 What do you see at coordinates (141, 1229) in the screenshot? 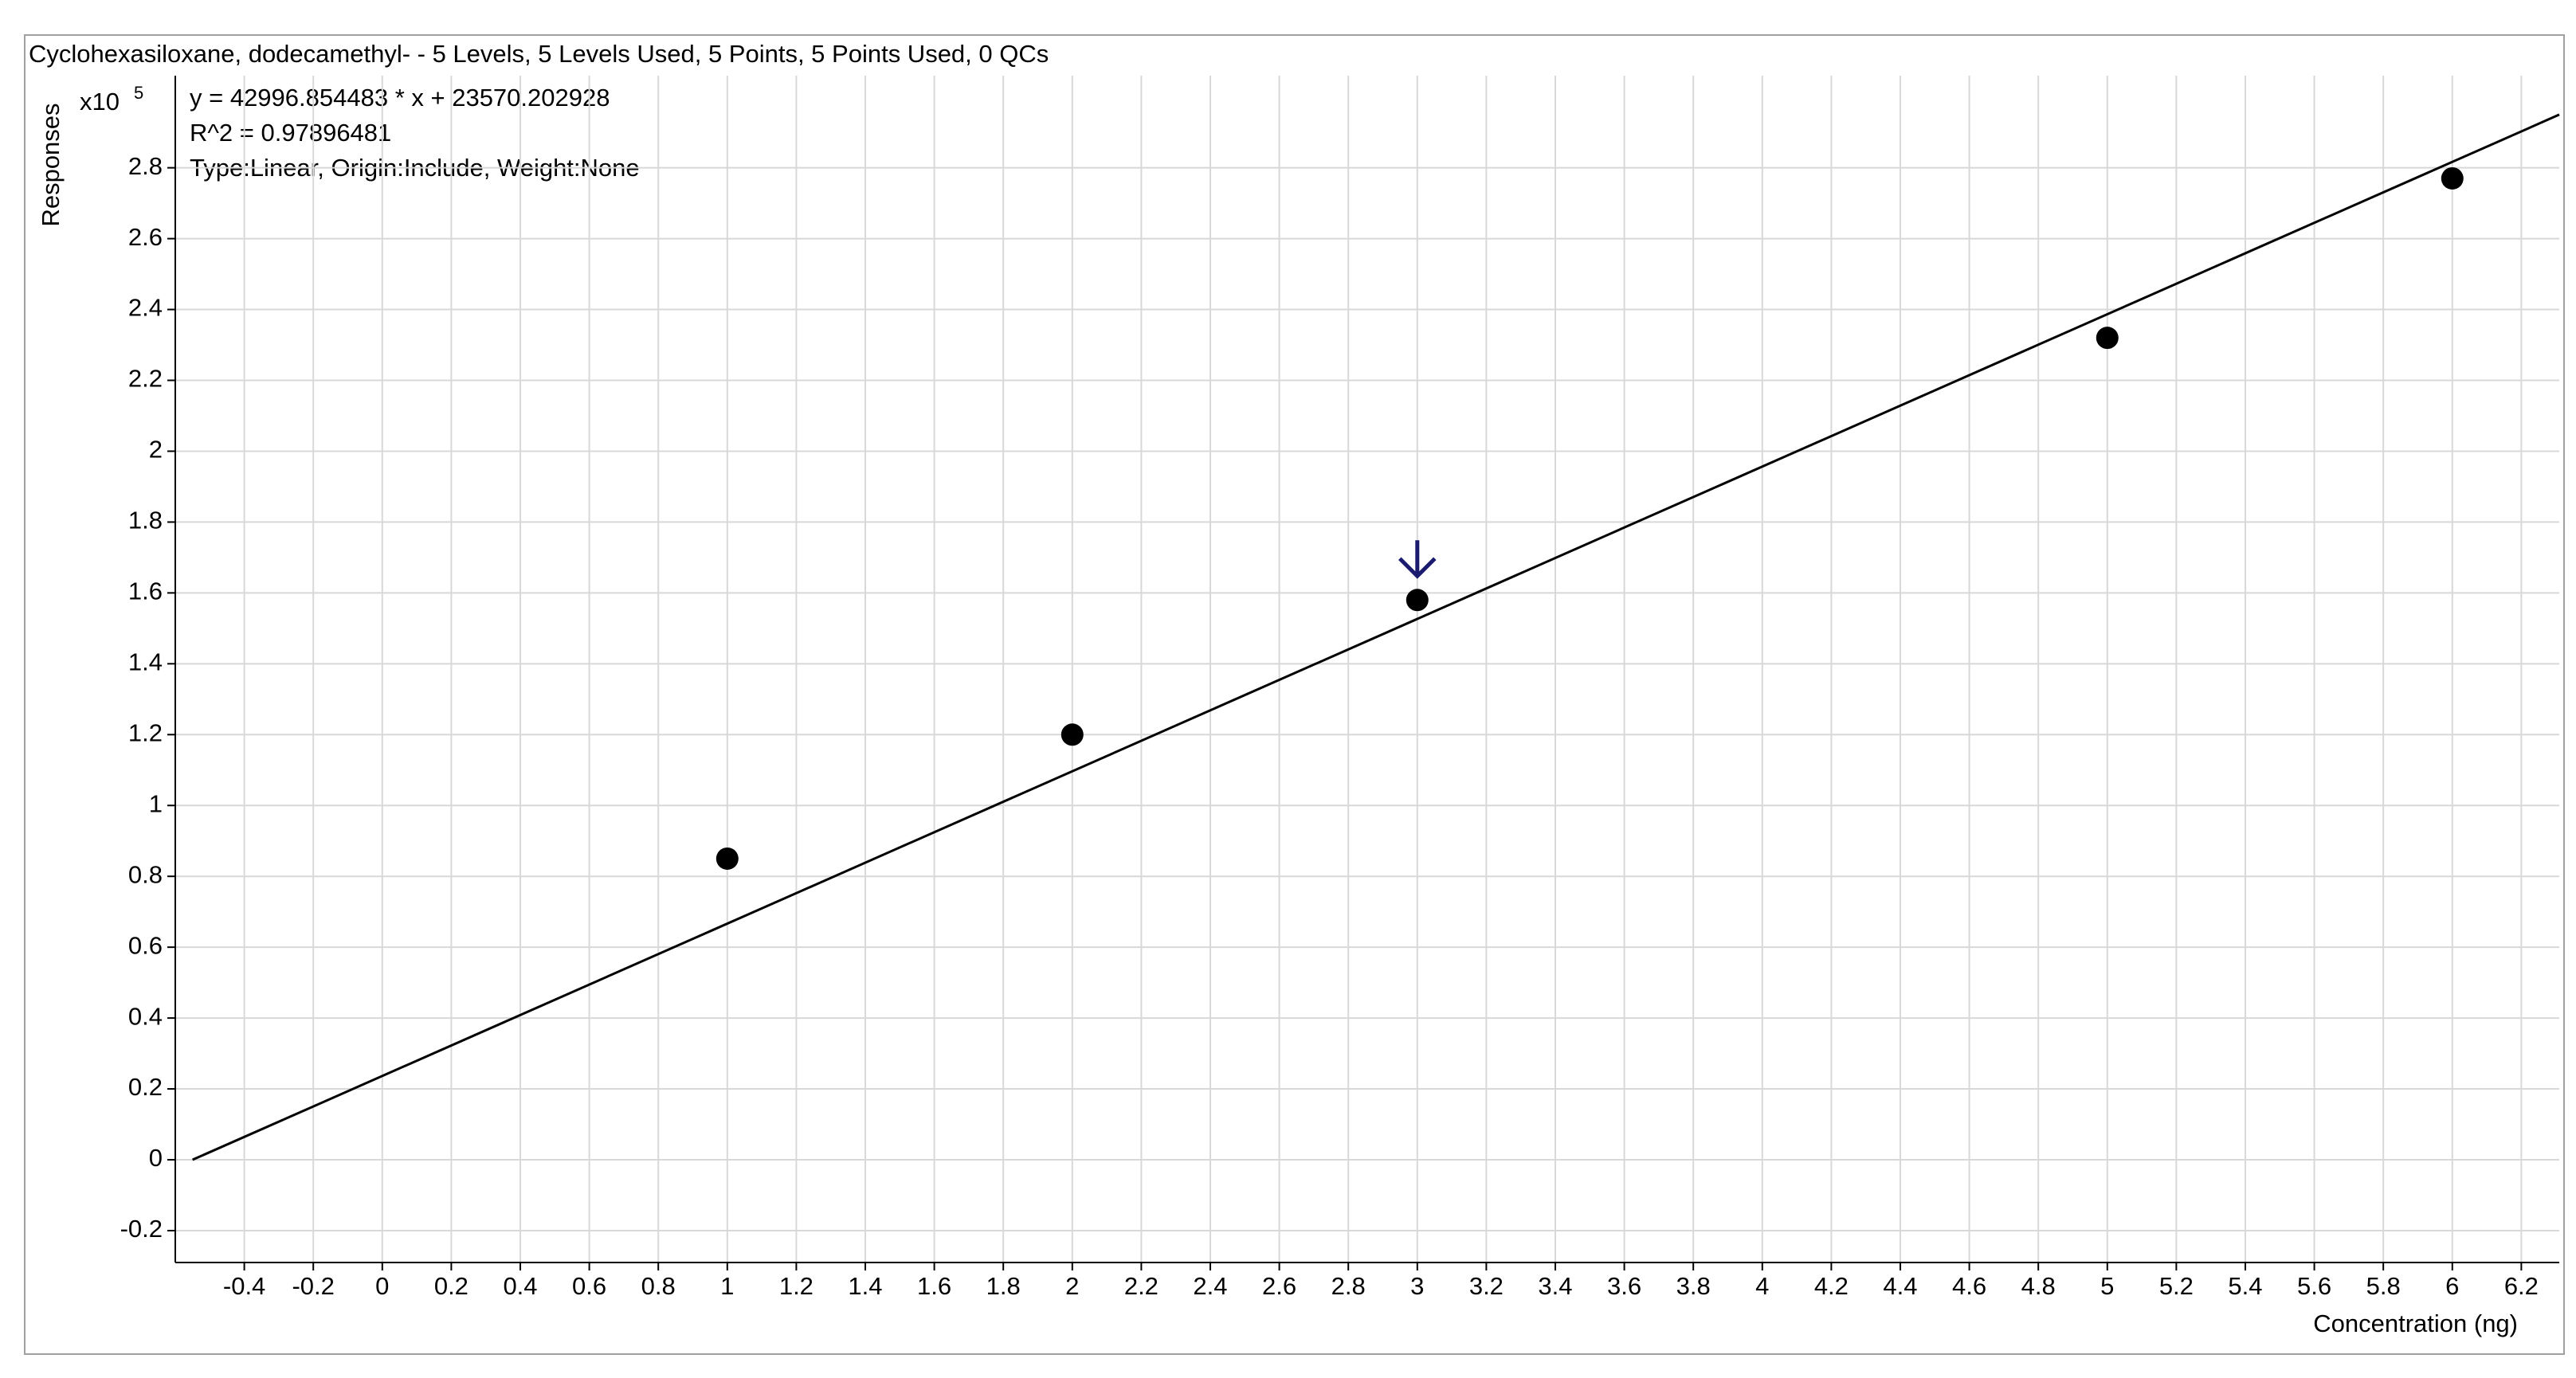
I see `y-tick-label: -0.2` at bounding box center [141, 1229].